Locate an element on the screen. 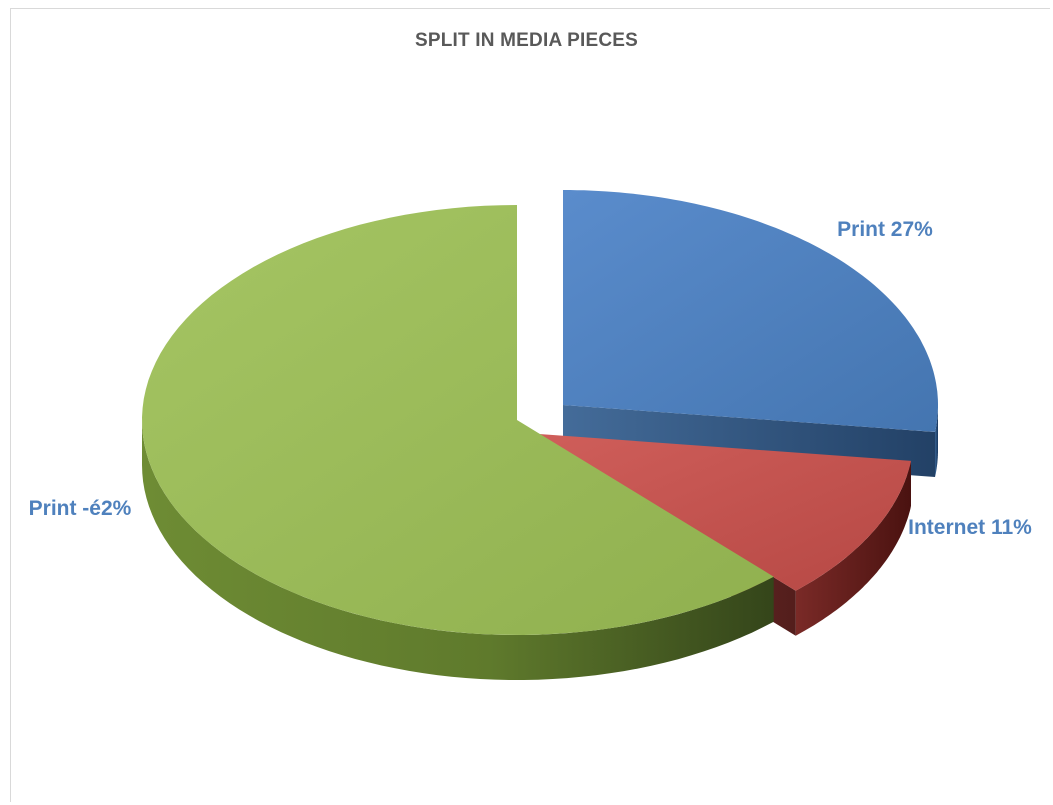 This screenshot has width=1053, height=805. slice-label-0: Print 27% is located at coordinates (885, 229).